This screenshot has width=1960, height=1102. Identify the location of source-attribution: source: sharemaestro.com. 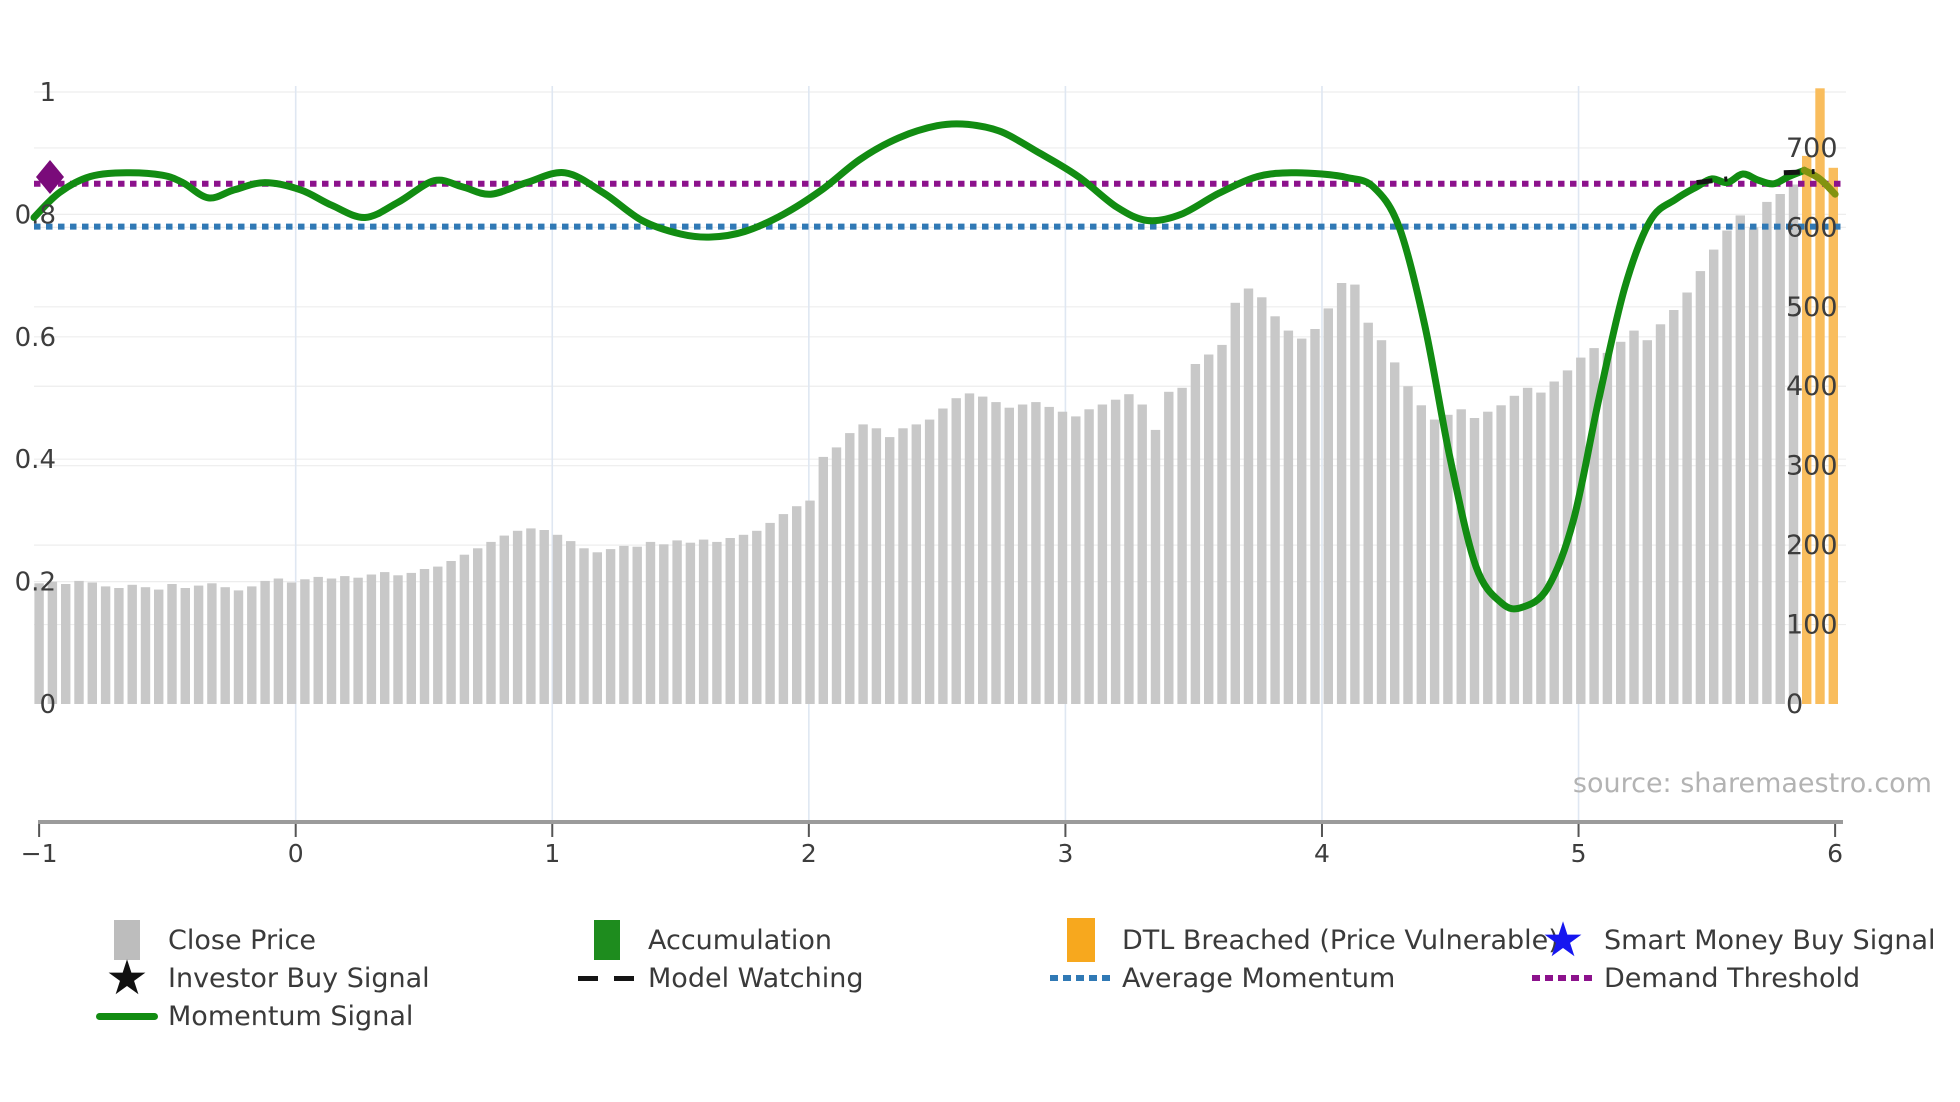
(1752, 783).